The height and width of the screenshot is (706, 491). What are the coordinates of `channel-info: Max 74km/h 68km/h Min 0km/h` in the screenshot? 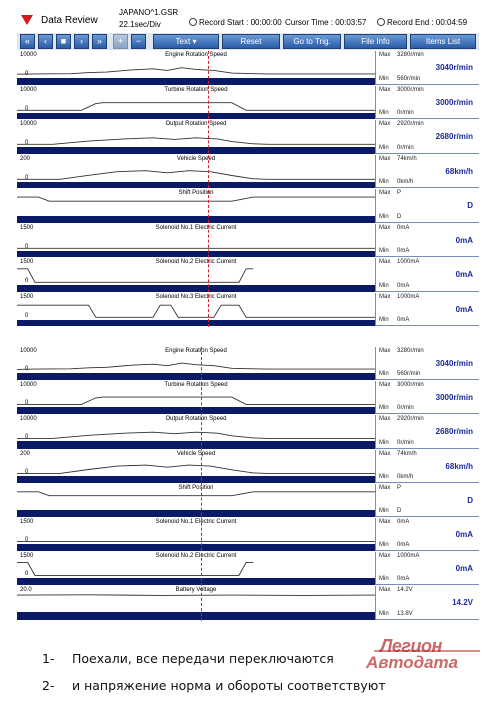 It's located at (427, 466).